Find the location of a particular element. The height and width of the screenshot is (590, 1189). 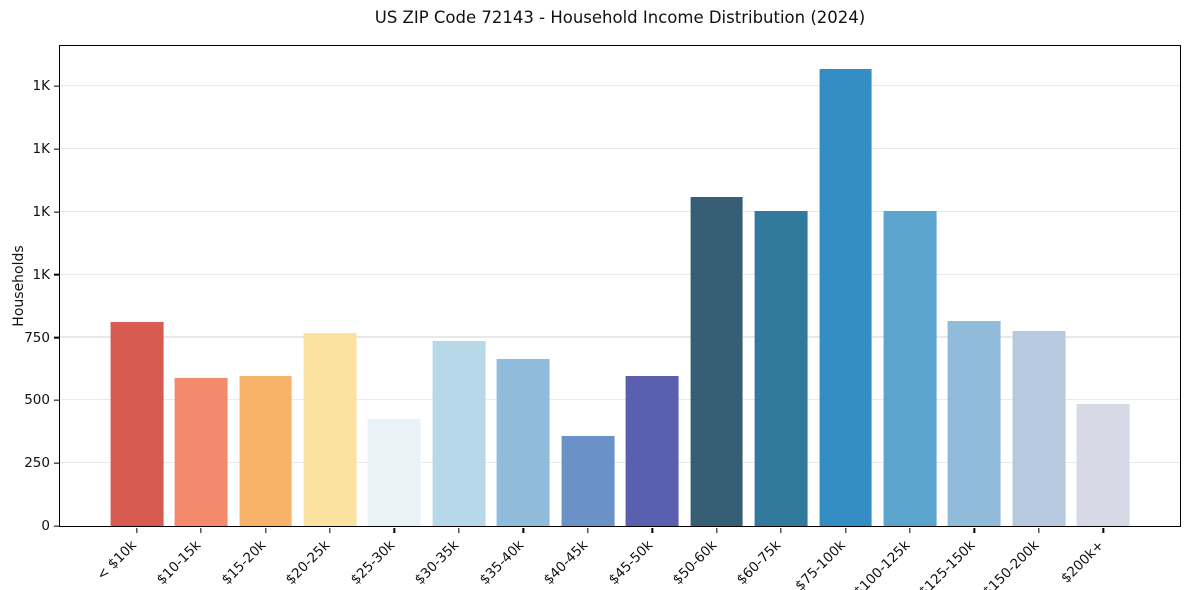

x-tick-label: $20-25k is located at coordinates (308, 563).